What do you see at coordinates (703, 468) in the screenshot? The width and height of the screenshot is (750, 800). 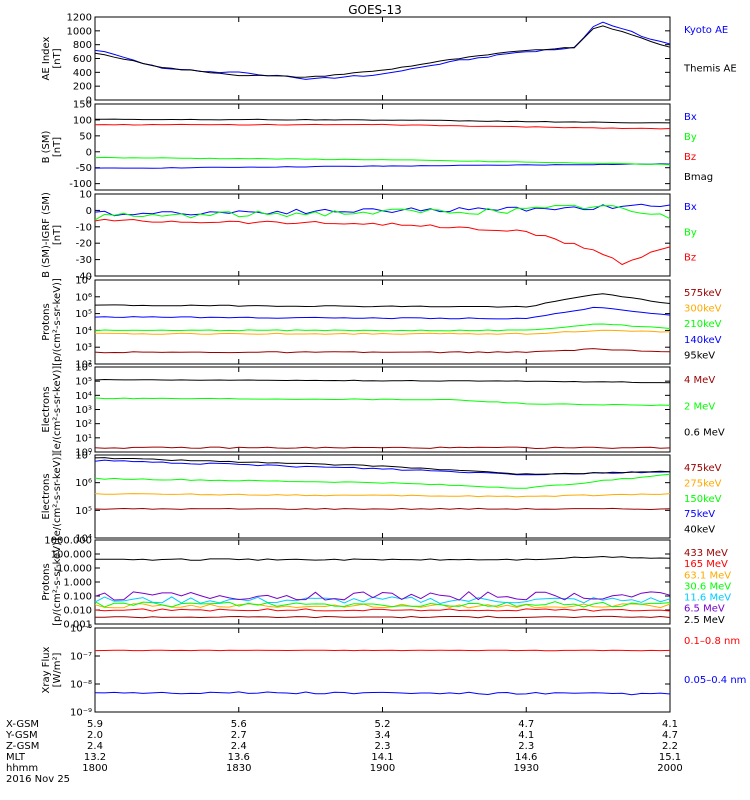 I see `legend-entry: 475keV` at bounding box center [703, 468].